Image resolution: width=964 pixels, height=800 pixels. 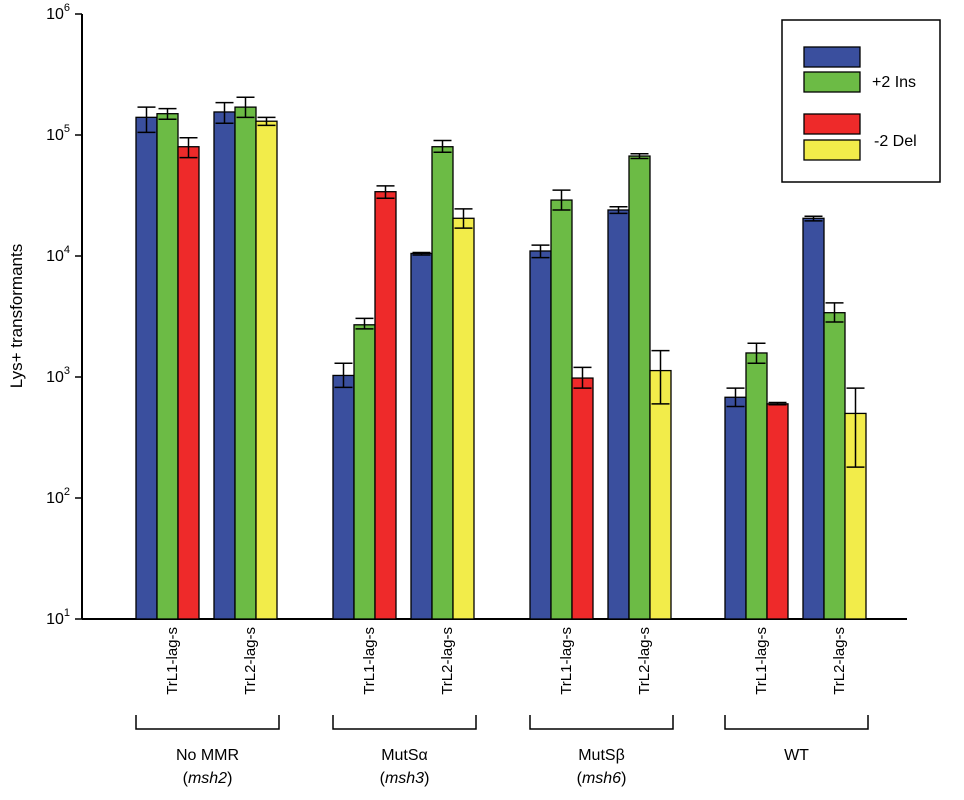 What do you see at coordinates (601, 755) in the screenshot?
I see `group-label: MutSβ` at bounding box center [601, 755].